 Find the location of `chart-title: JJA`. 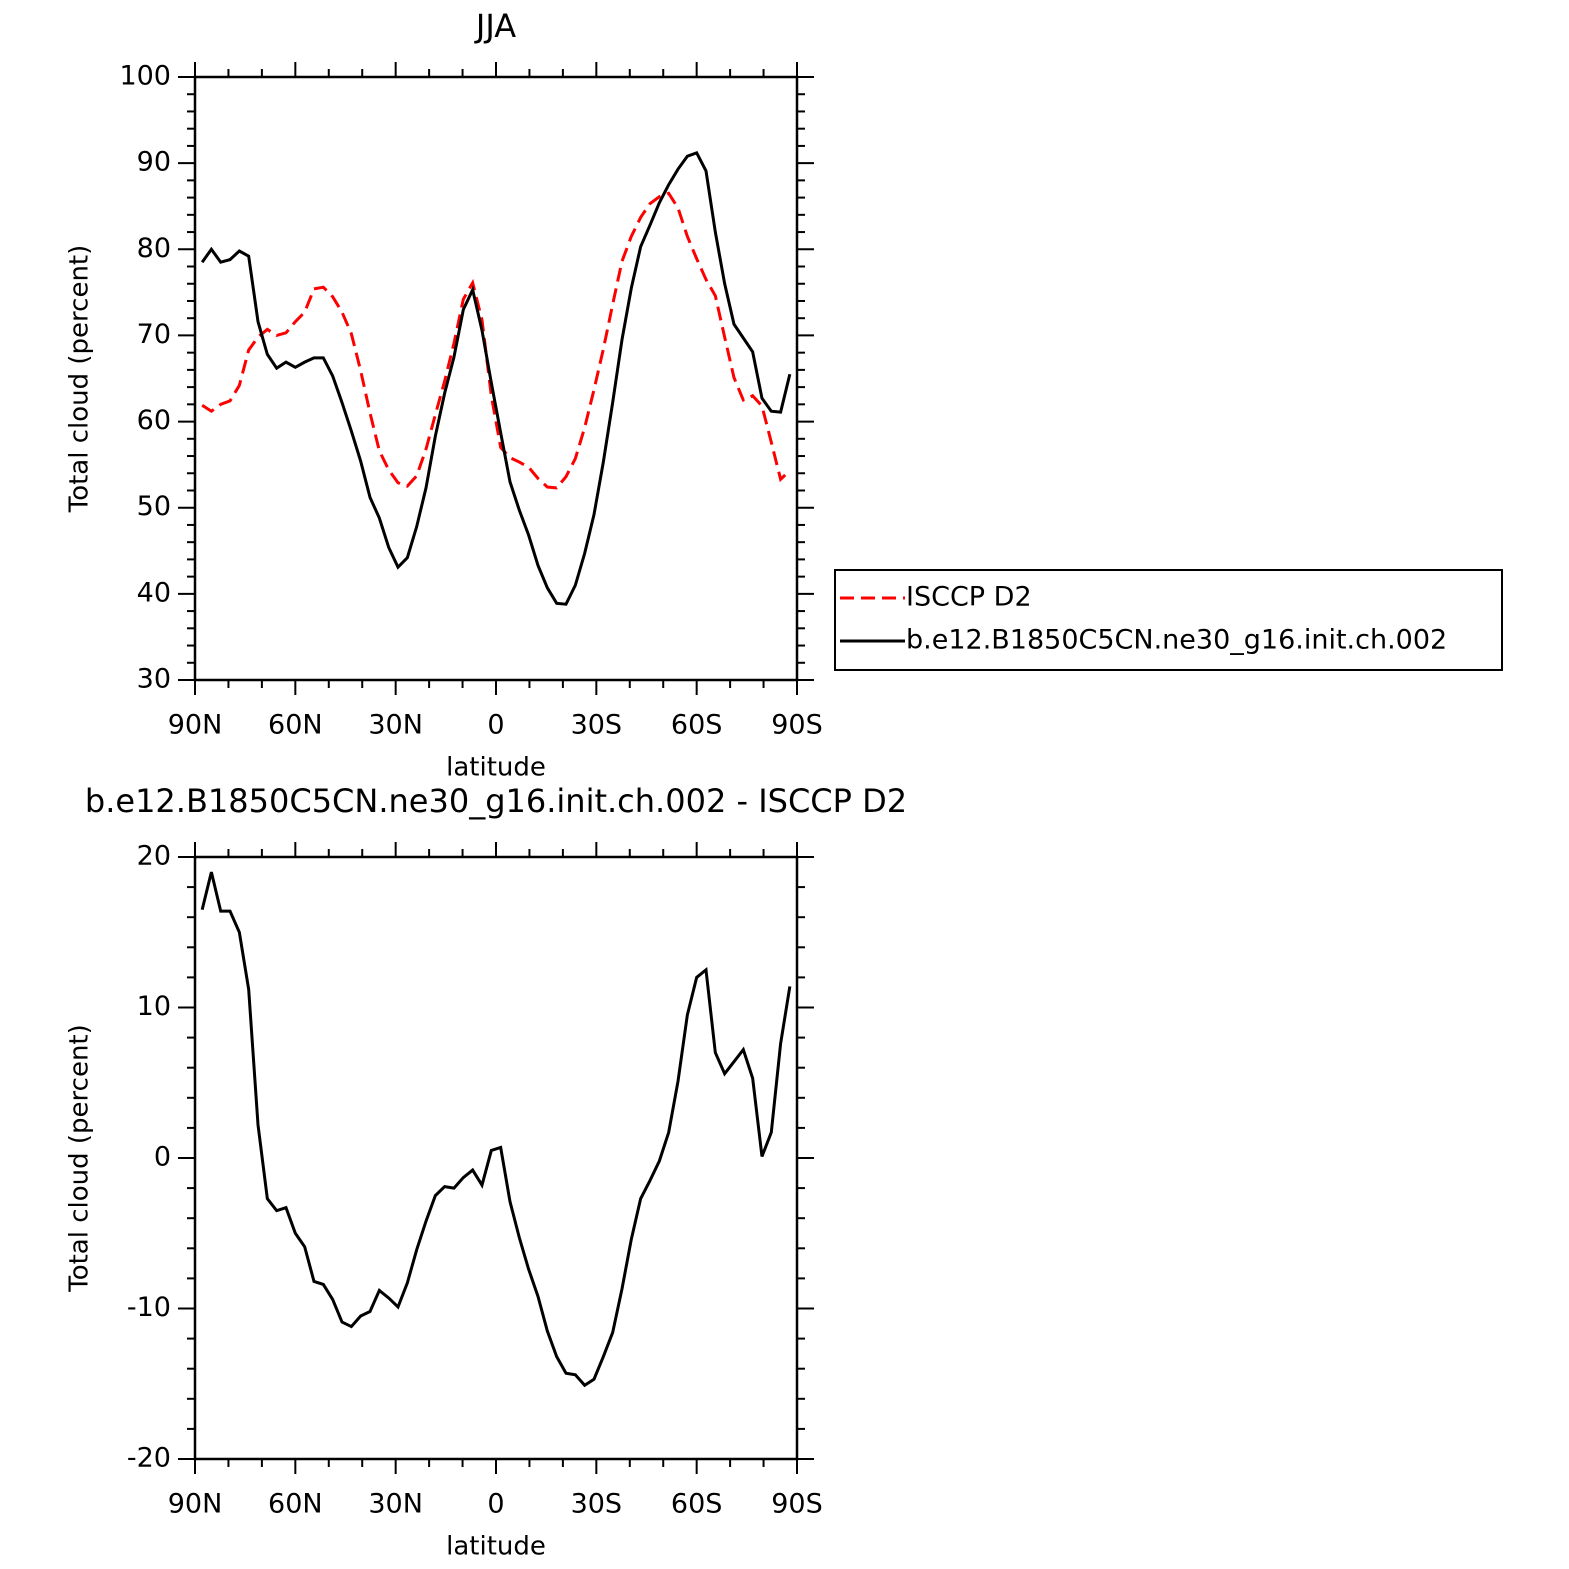

chart-title: JJA is located at coordinates (495, 26).